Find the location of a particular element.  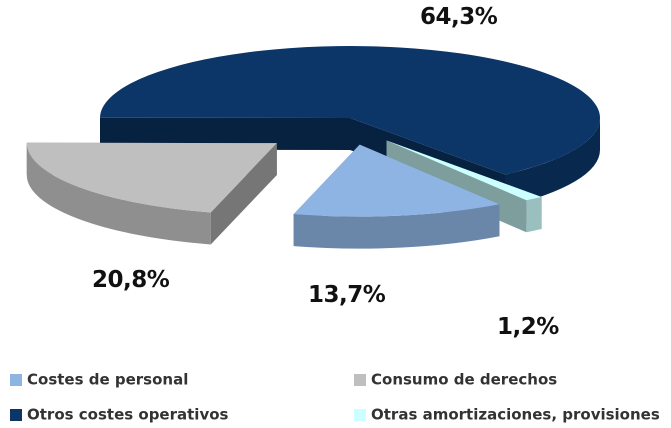

slice-cut-face is located at coordinates (225, 133).